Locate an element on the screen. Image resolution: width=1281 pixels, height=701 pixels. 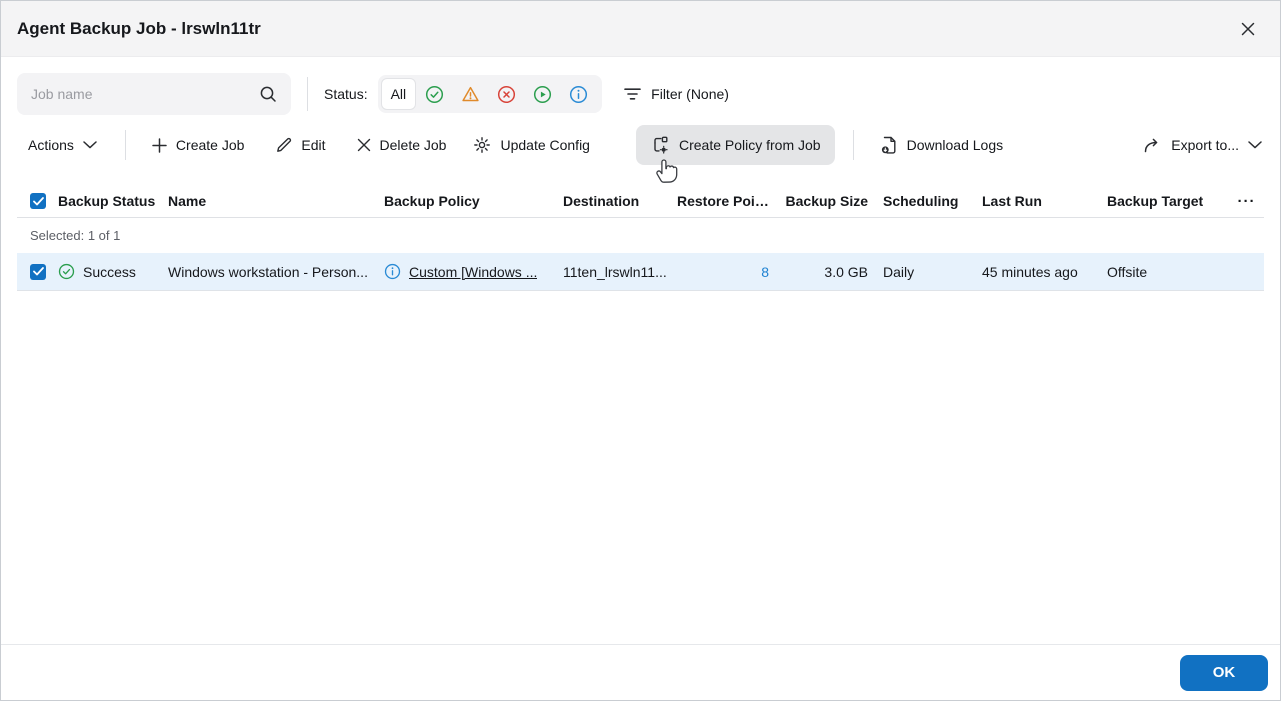
row-backup-size: 3.0 GB is located at coordinates (846, 271).